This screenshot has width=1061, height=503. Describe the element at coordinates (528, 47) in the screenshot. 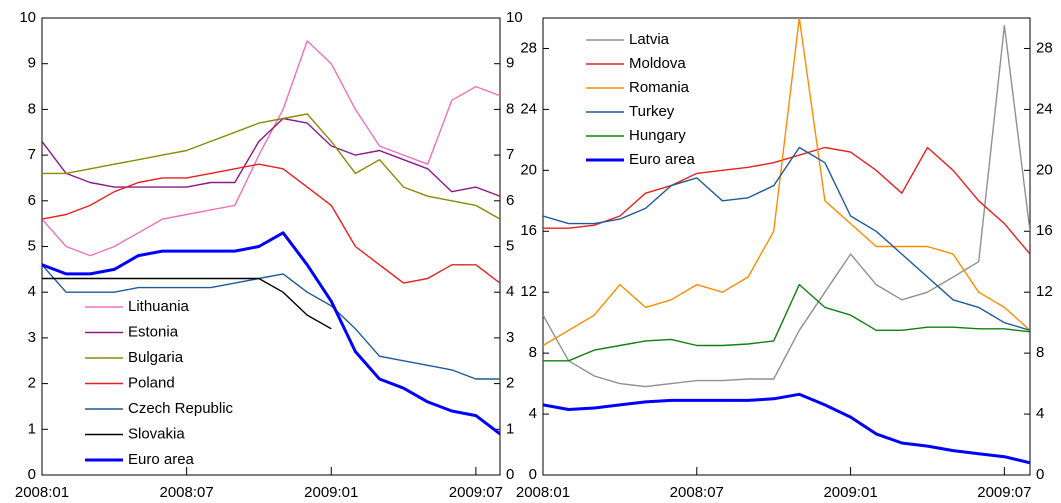

I see `y-tick-label: 28` at that location.